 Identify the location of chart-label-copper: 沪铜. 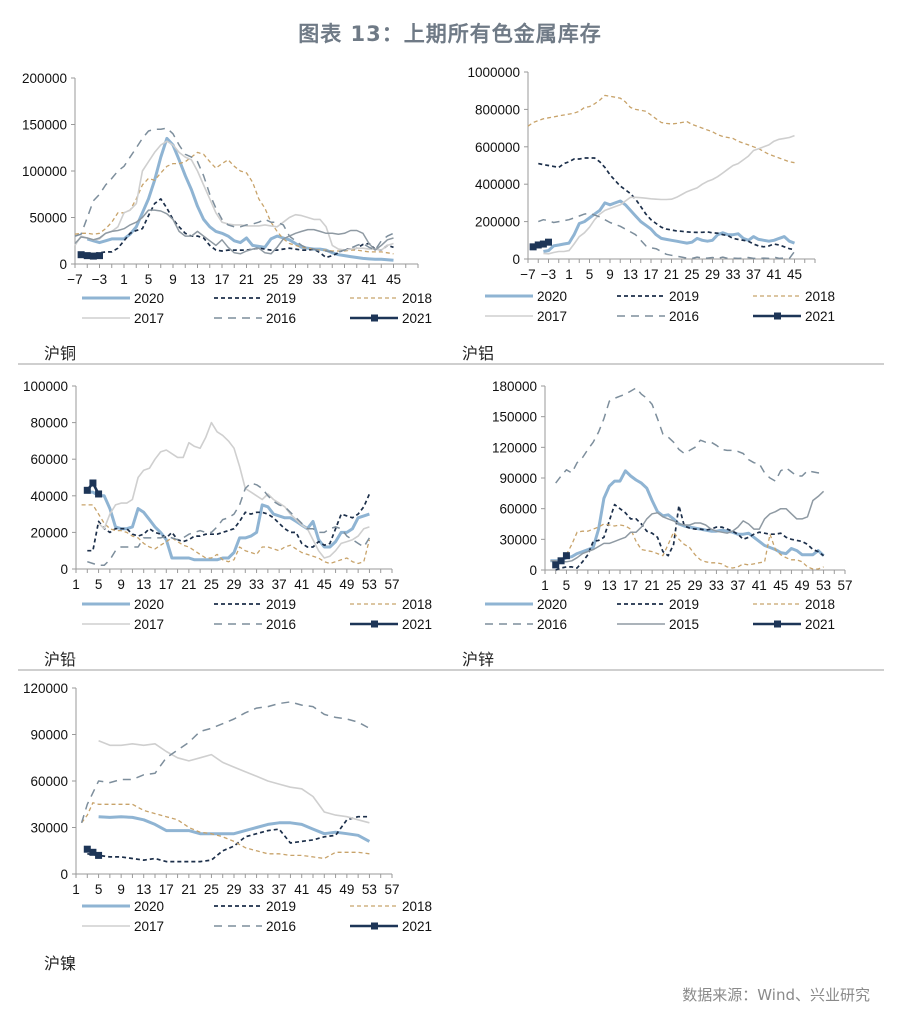
(60, 353).